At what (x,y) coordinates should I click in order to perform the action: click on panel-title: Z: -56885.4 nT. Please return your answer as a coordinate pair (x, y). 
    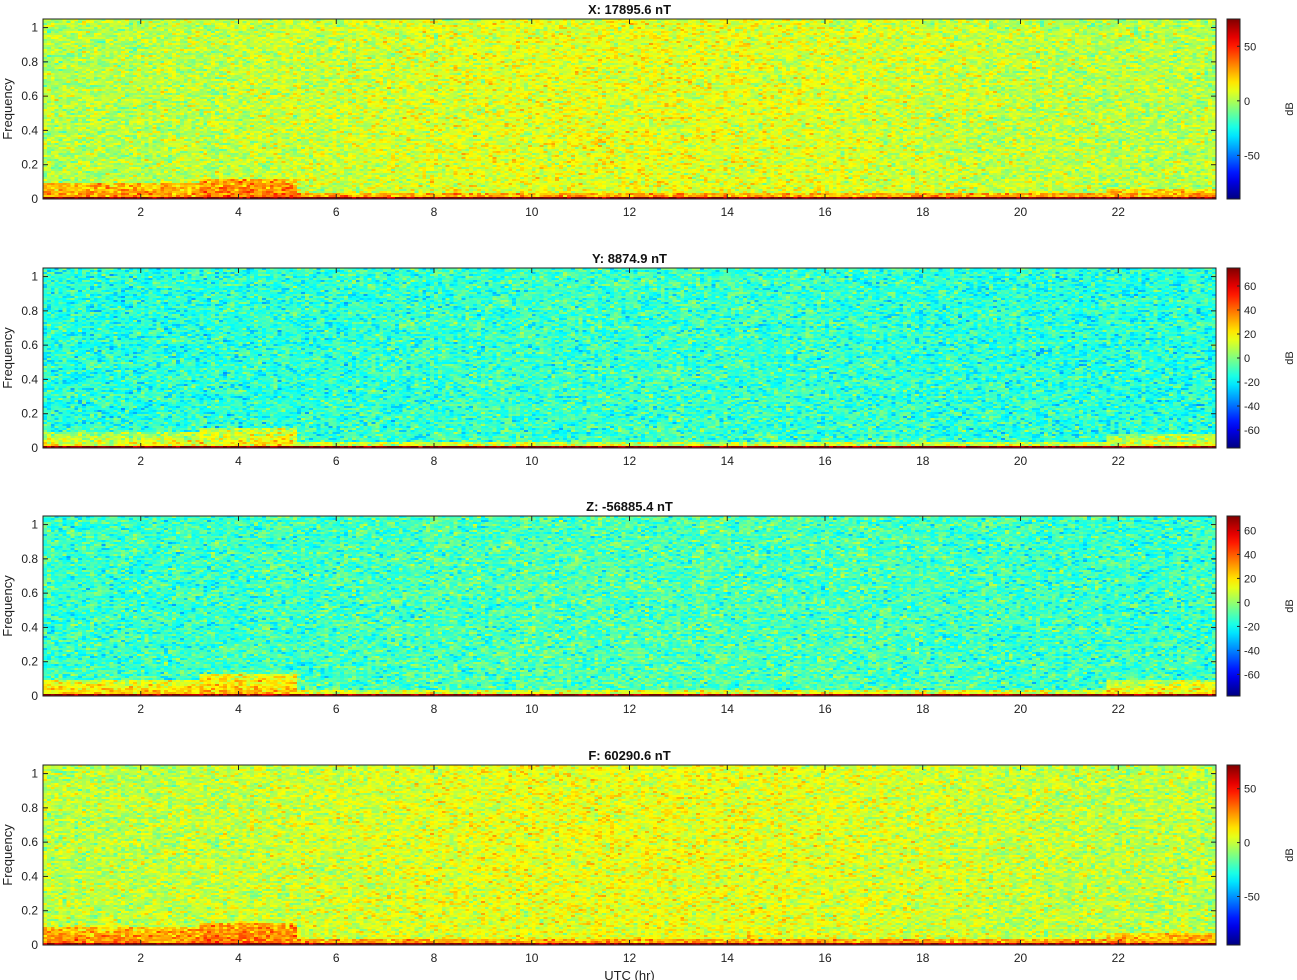
    Looking at the image, I should click on (629, 506).